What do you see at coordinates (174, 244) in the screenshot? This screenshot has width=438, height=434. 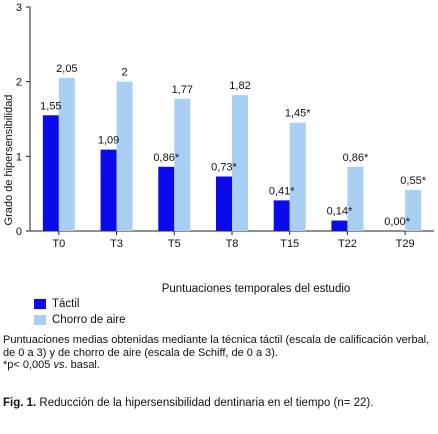 I see `x-tick-label: T5` at bounding box center [174, 244].